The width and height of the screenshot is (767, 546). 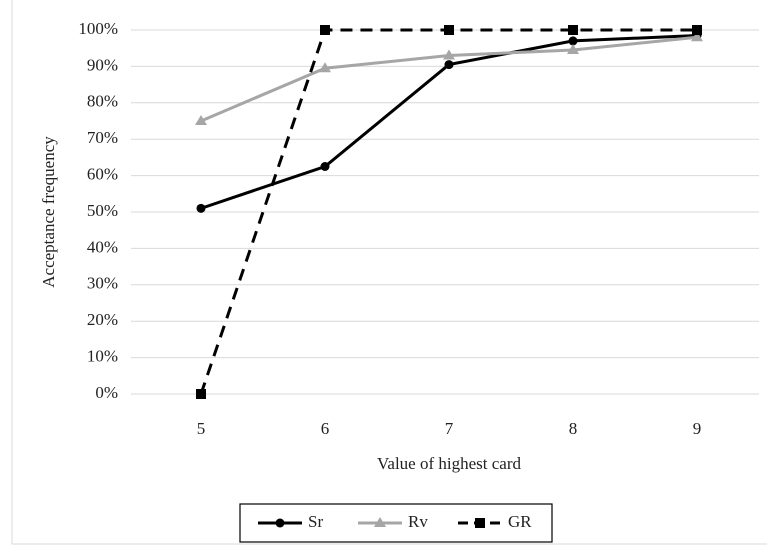 What do you see at coordinates (98, 28) in the screenshot?
I see `y-tick-label: 100%` at bounding box center [98, 28].